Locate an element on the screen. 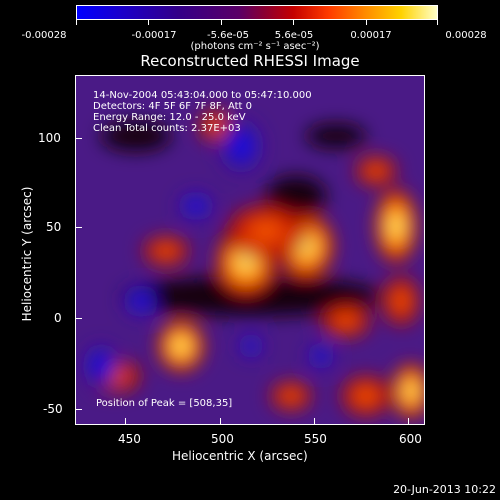 The height and width of the screenshot is (500, 500). x-tick-label: 450 is located at coordinates (129, 439).